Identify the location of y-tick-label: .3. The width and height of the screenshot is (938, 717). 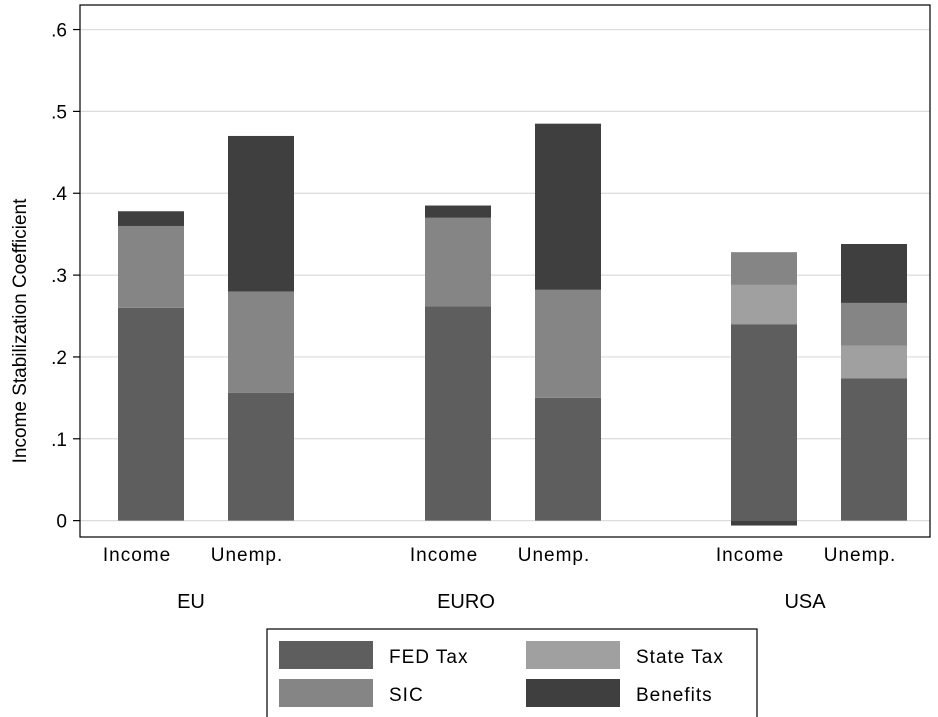
(59, 276).